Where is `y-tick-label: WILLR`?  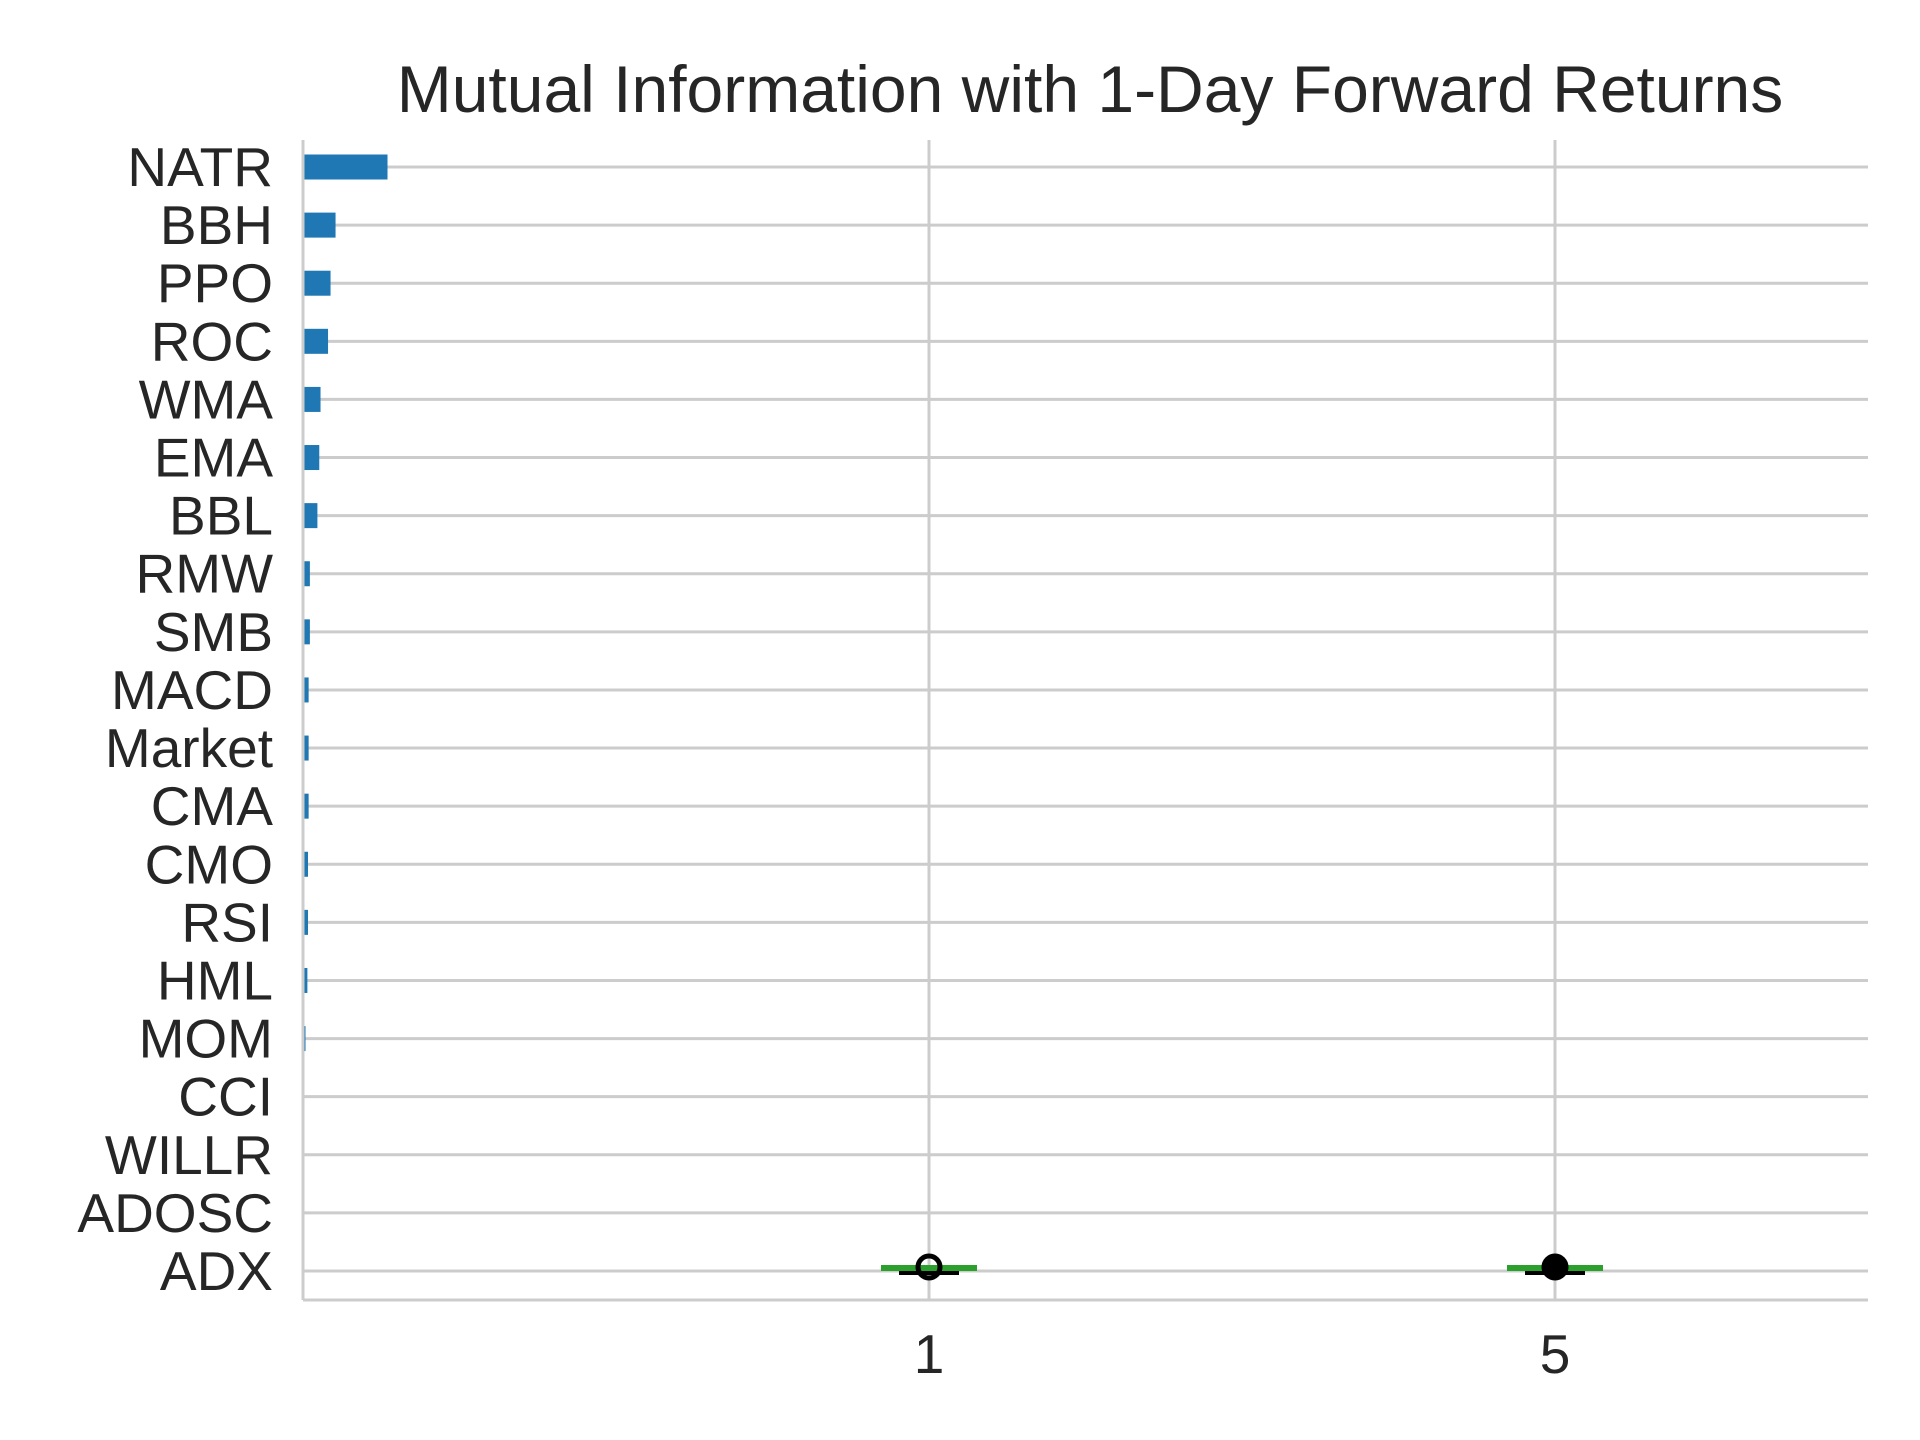
y-tick-label: WILLR is located at coordinates (189, 1155).